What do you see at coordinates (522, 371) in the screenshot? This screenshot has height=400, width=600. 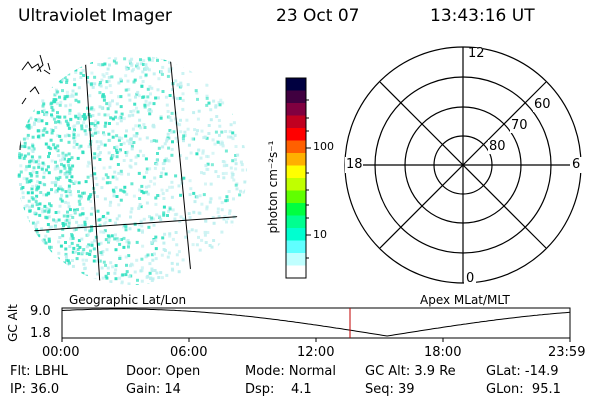 I see `info-glat: GLat: -14.9` at bounding box center [522, 371].